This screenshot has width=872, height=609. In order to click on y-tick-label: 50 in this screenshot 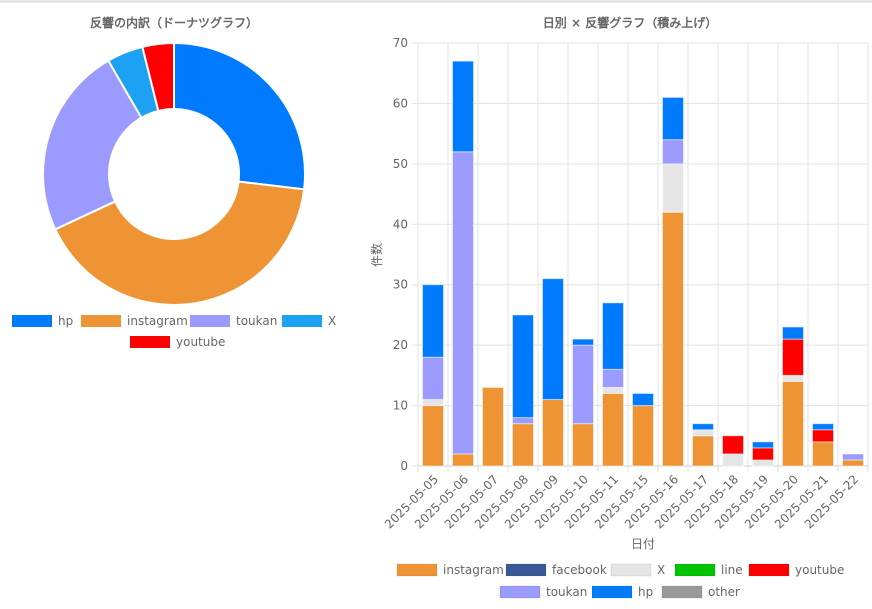, I will do `click(400, 164)`.